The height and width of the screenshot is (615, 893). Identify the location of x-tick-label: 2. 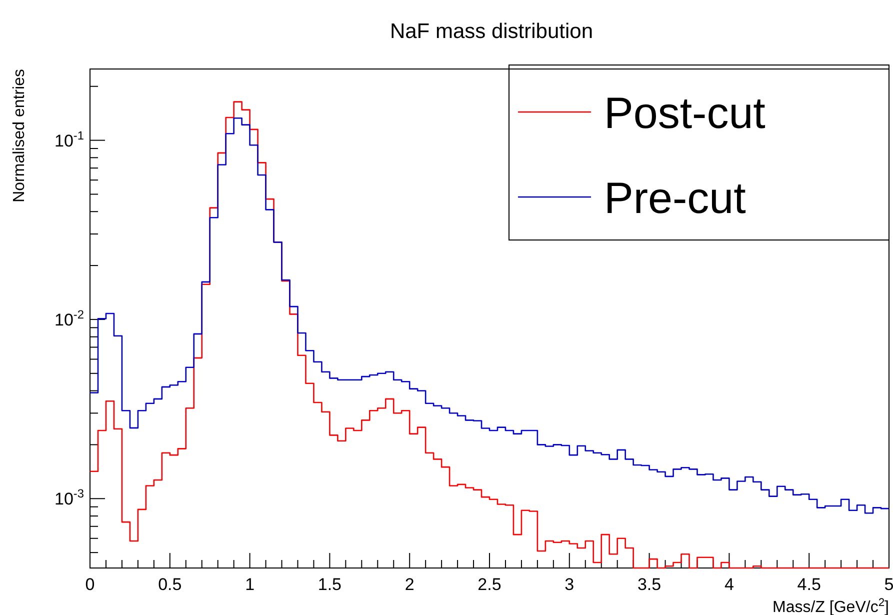
(409, 584).